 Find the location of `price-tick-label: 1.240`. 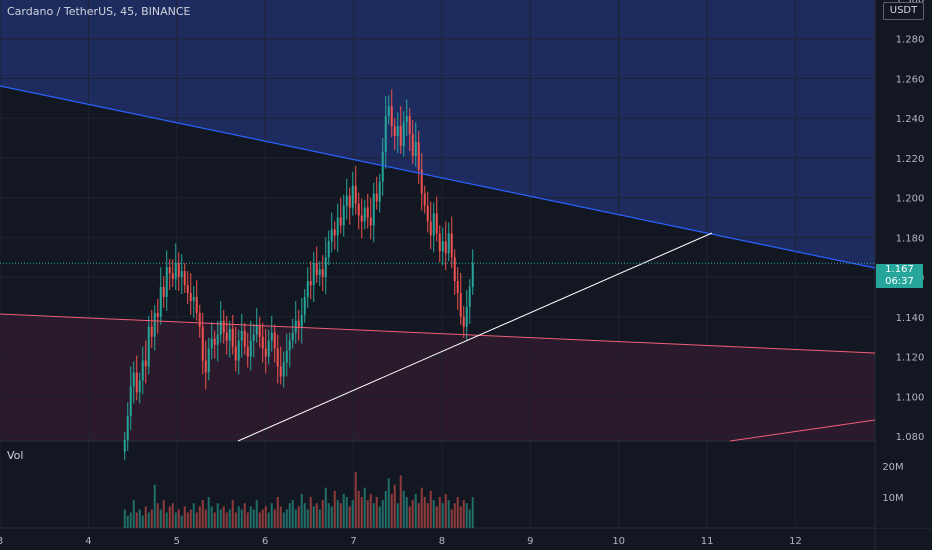

price-tick-label: 1.240 is located at coordinates (910, 119).